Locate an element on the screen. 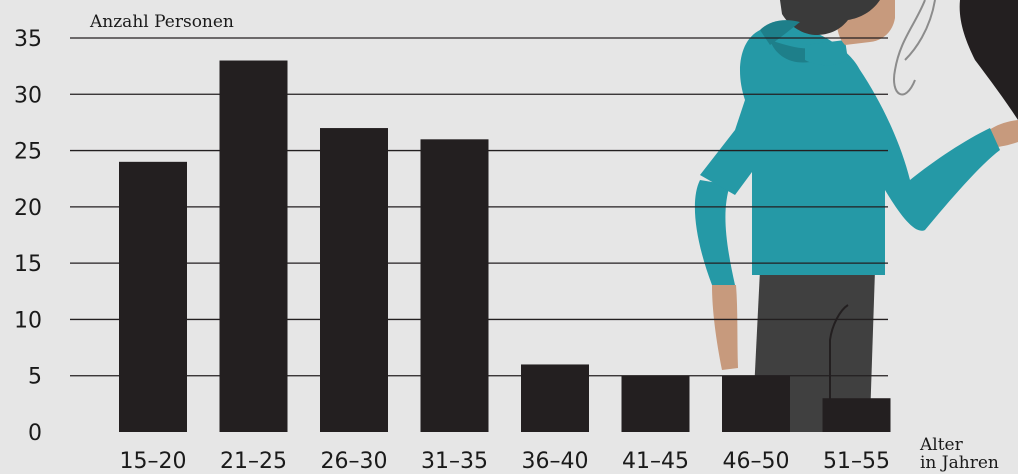 This screenshot has width=1018, height=474. bar-46–50 is located at coordinates (756, 403).